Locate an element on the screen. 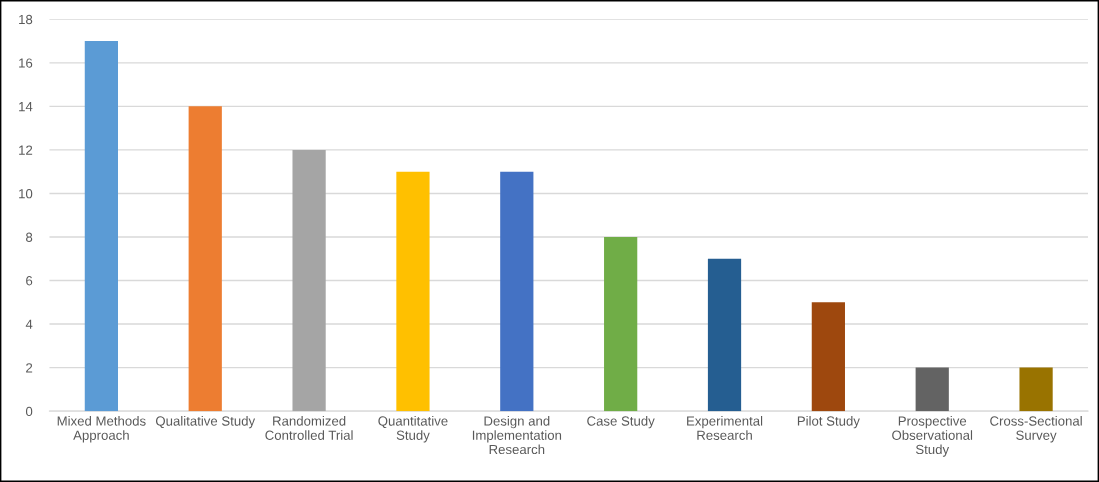 The image size is (1099, 482). y-tick-label: 14 is located at coordinates (26, 107).